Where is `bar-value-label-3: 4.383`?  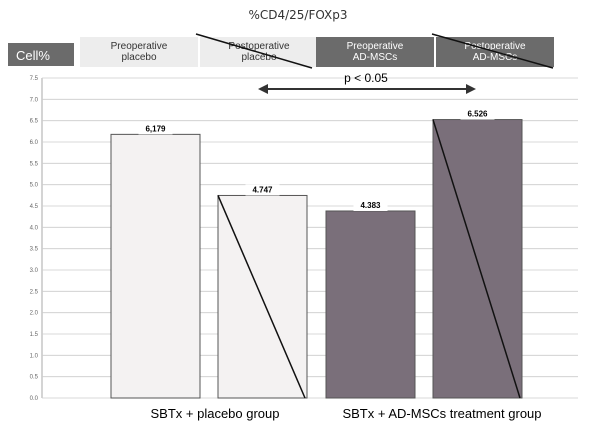 bar-value-label-3: 4.383 is located at coordinates (370, 205).